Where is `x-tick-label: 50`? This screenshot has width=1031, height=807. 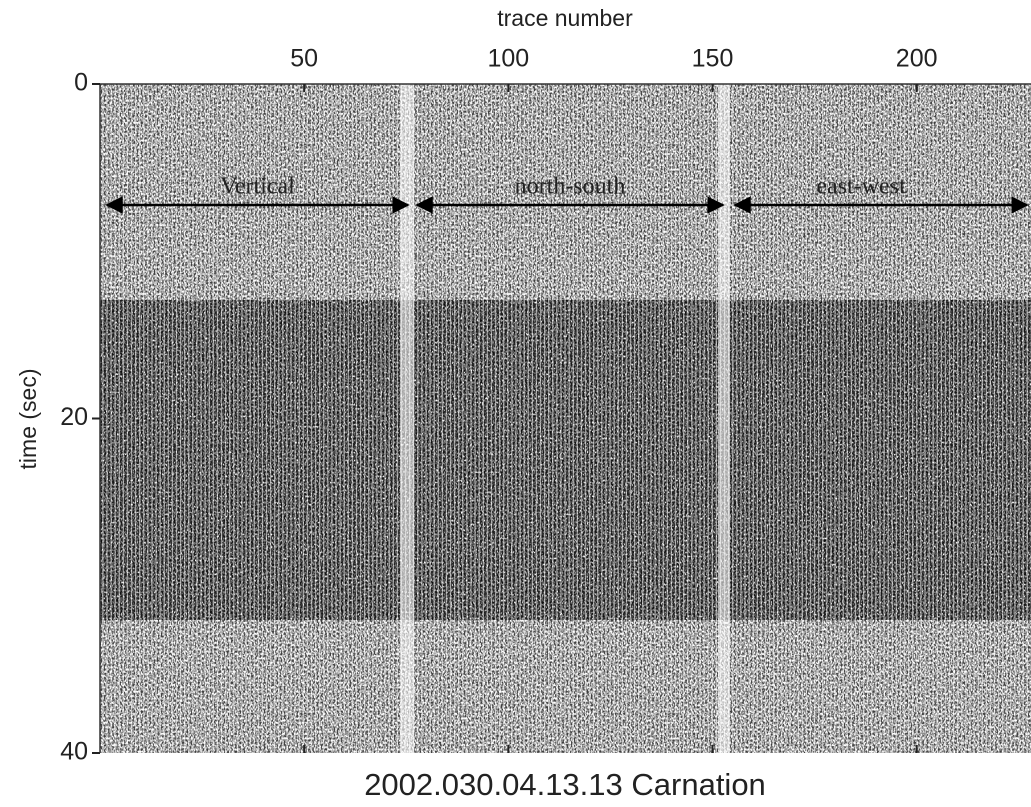
x-tick-label: 50 is located at coordinates (304, 59).